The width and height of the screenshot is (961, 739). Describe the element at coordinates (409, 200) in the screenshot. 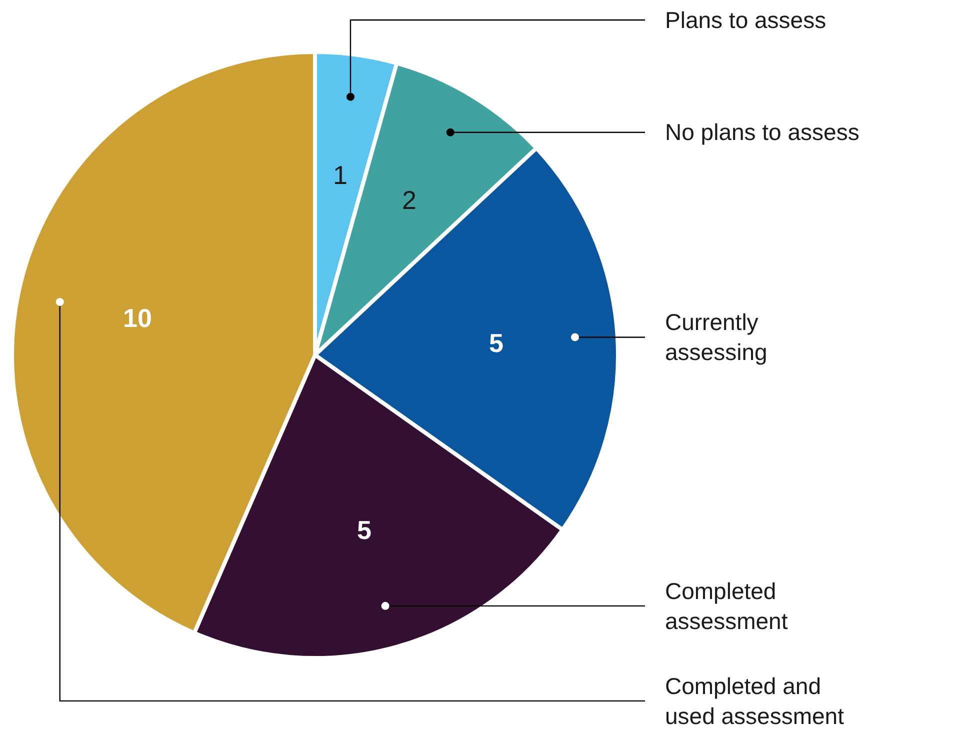

I see `data-label: 2` at that location.